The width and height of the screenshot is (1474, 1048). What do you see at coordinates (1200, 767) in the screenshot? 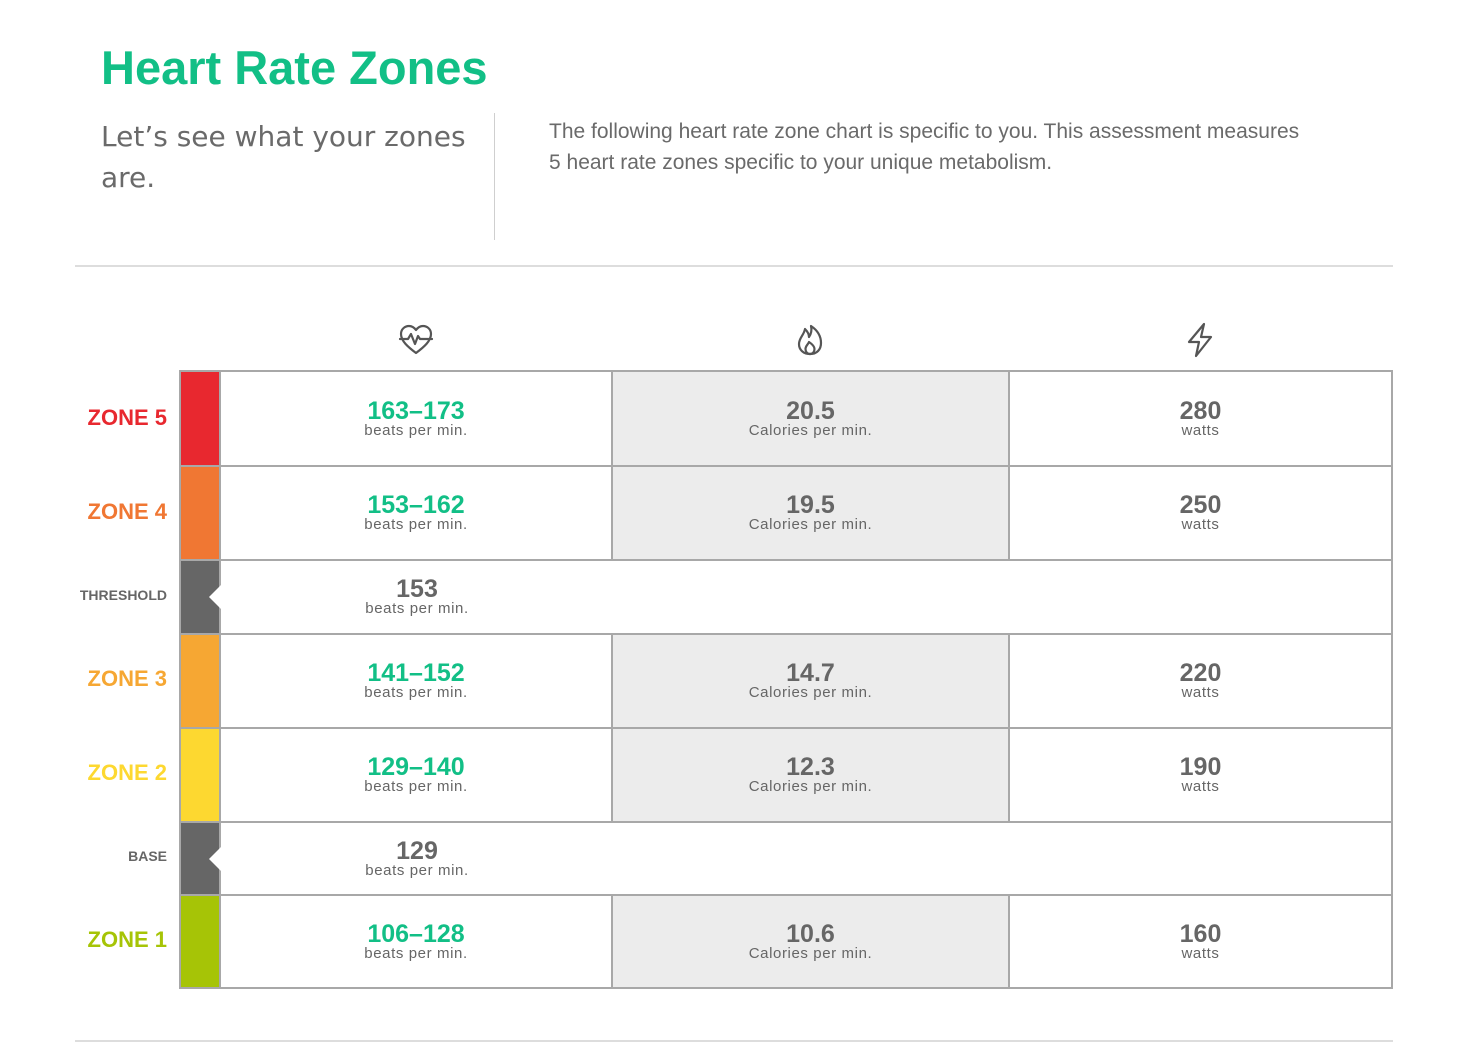
I see `watts-value: 190` at bounding box center [1200, 767].